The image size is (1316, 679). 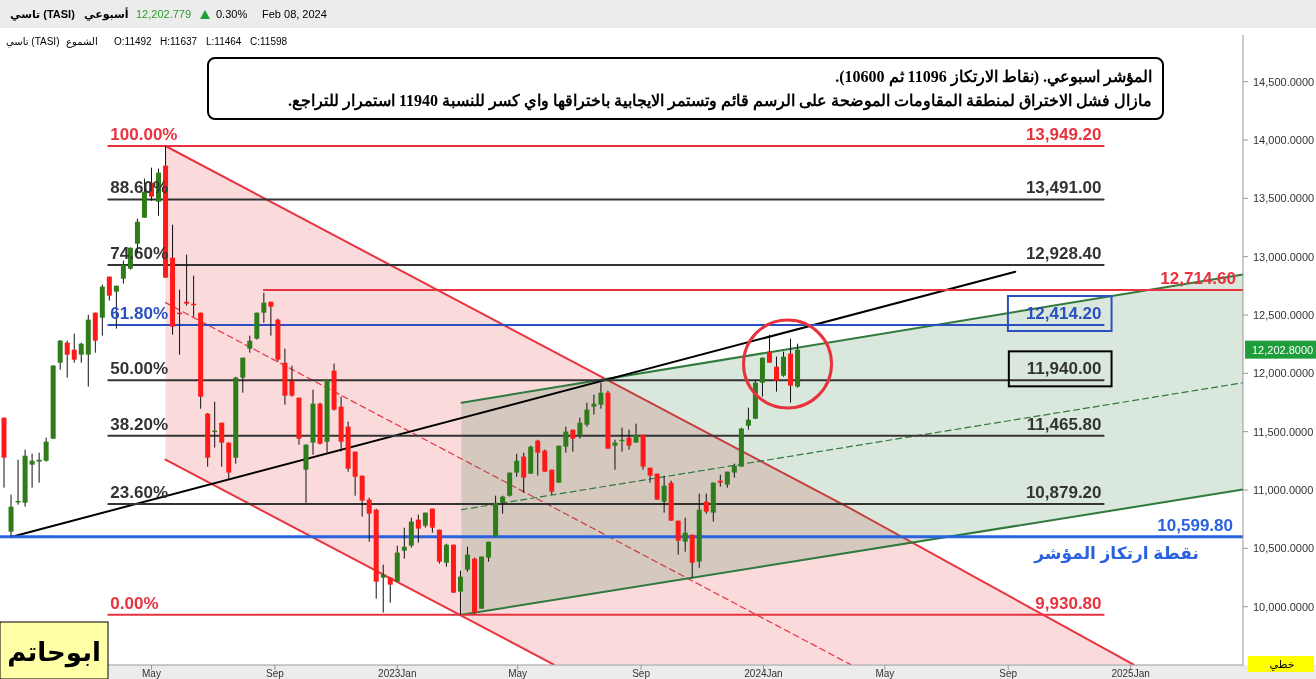 What do you see at coordinates (232, 14) in the screenshot?
I see `text: 0.30%` at bounding box center [232, 14].